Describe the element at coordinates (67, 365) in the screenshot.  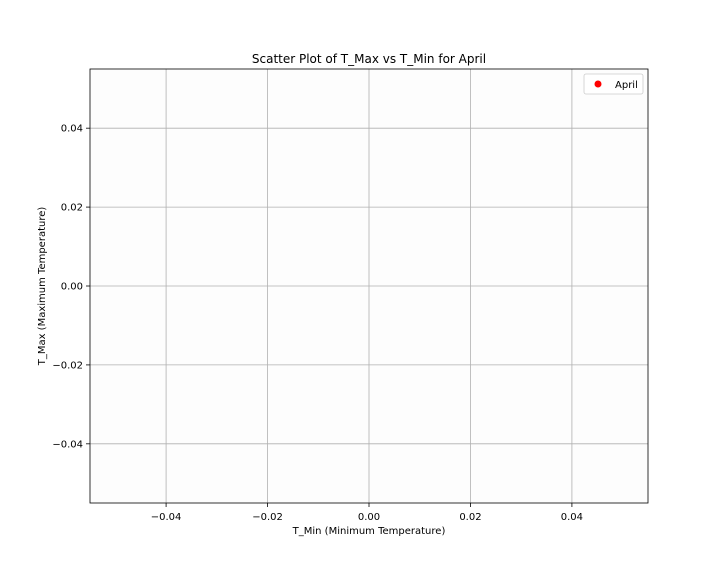
I see `y-tick-label: −0.02` at that location.